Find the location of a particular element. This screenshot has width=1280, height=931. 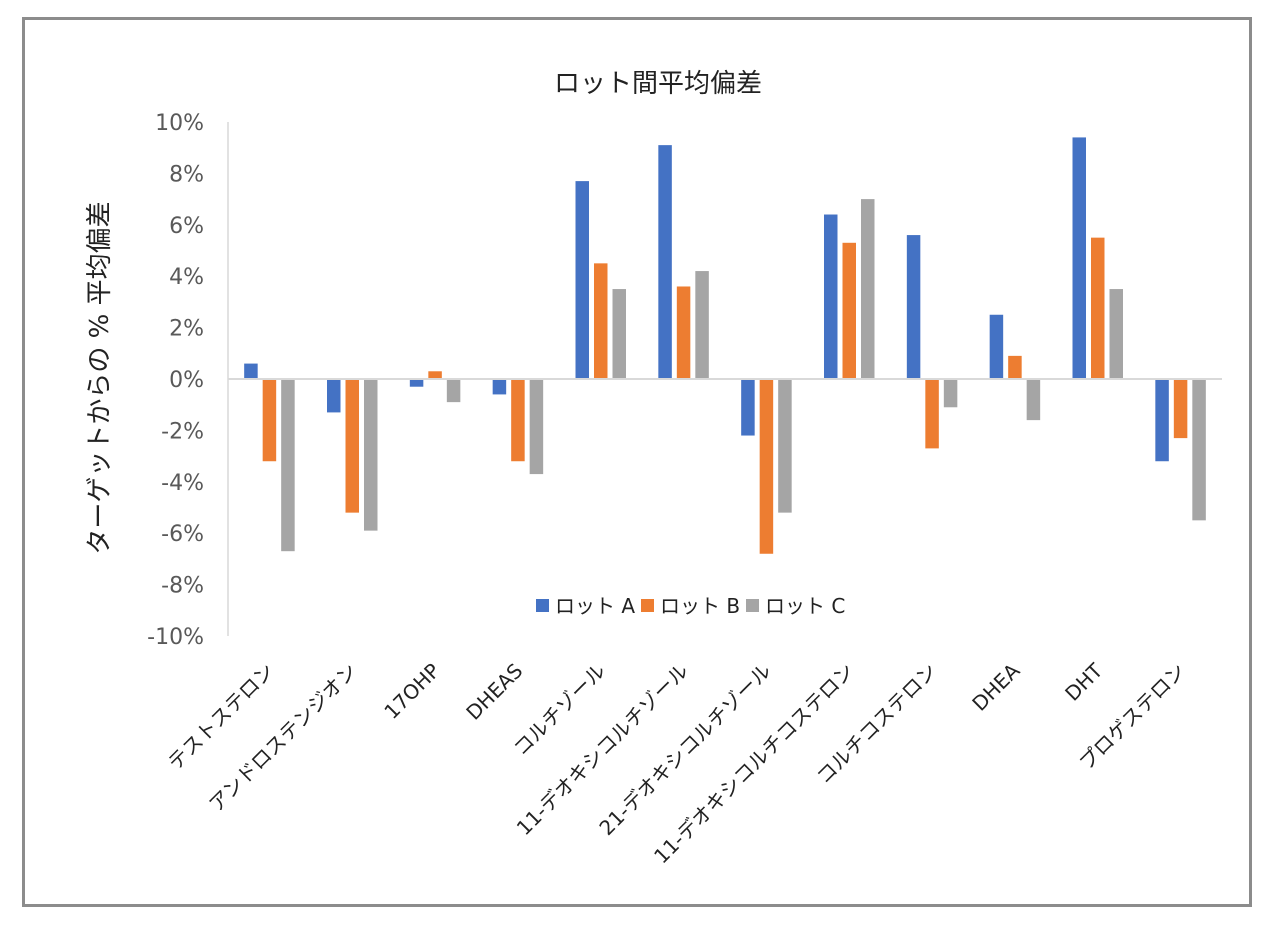

x-tick-label: DHEAS is located at coordinates (494, 692).